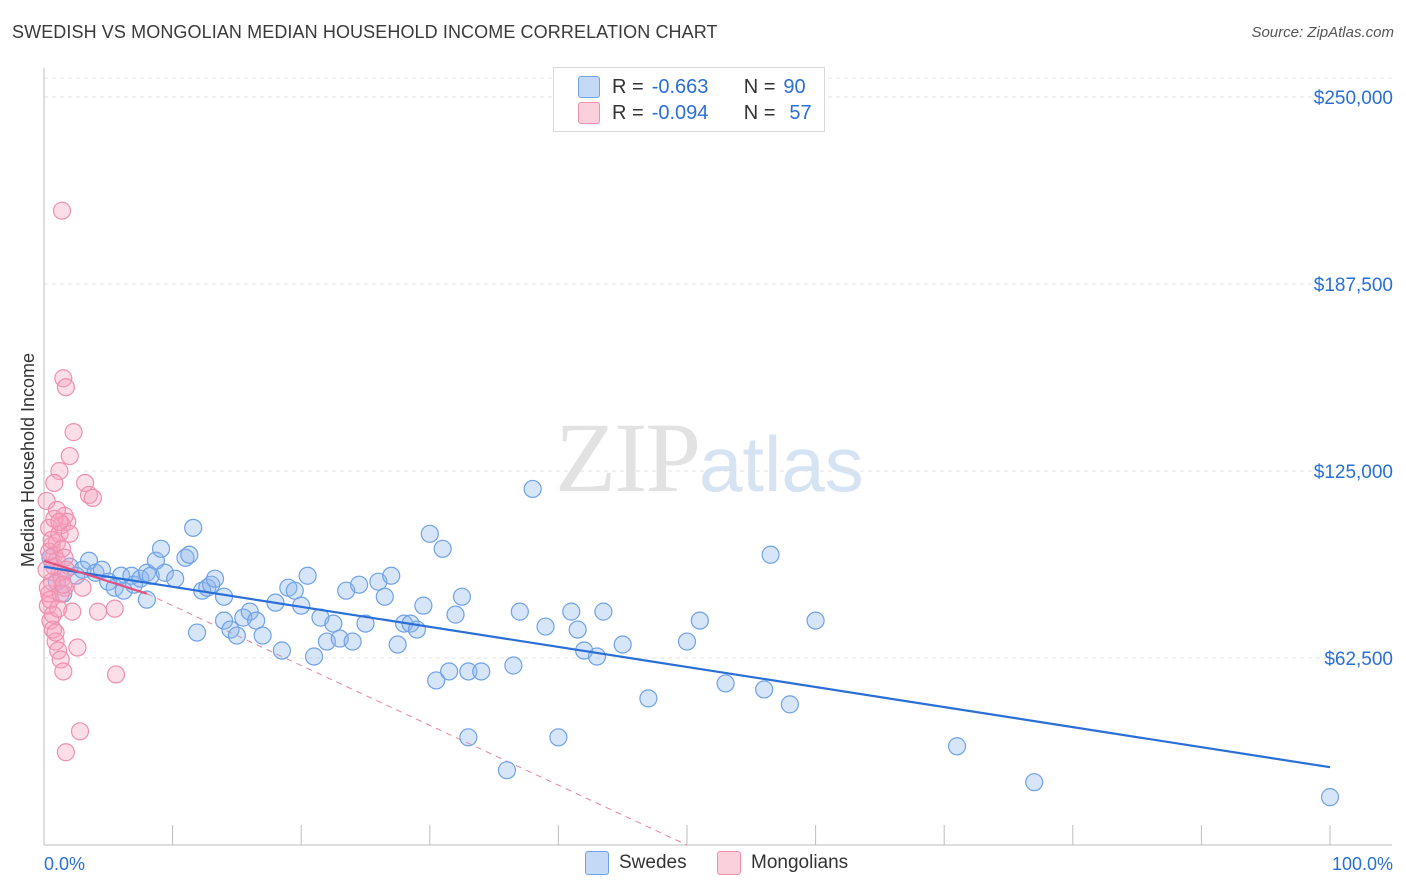 This screenshot has width=1406, height=892. Describe the element at coordinates (689, 99) in the screenshot. I see `stats-legend: R = -0.663 N = 90 R = -0.094 N = 57` at that location.